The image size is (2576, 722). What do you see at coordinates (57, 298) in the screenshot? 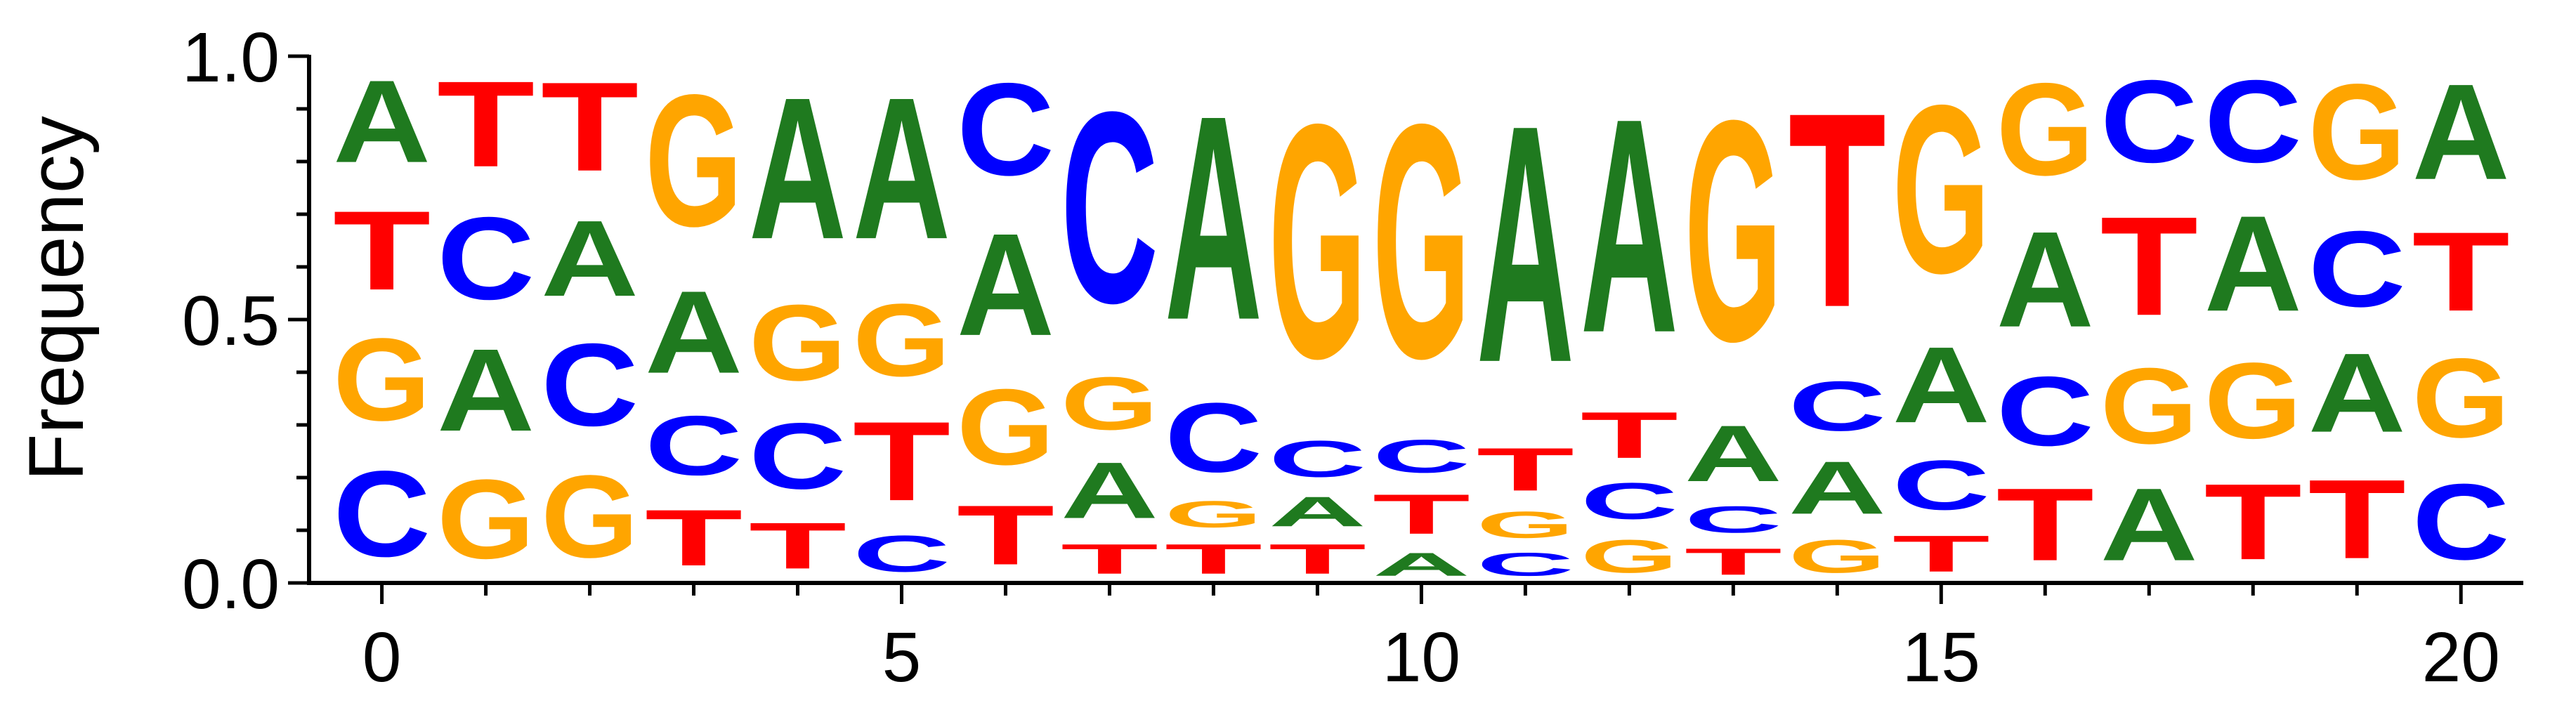
I see `y-axis-label: Frequency` at bounding box center [57, 298].